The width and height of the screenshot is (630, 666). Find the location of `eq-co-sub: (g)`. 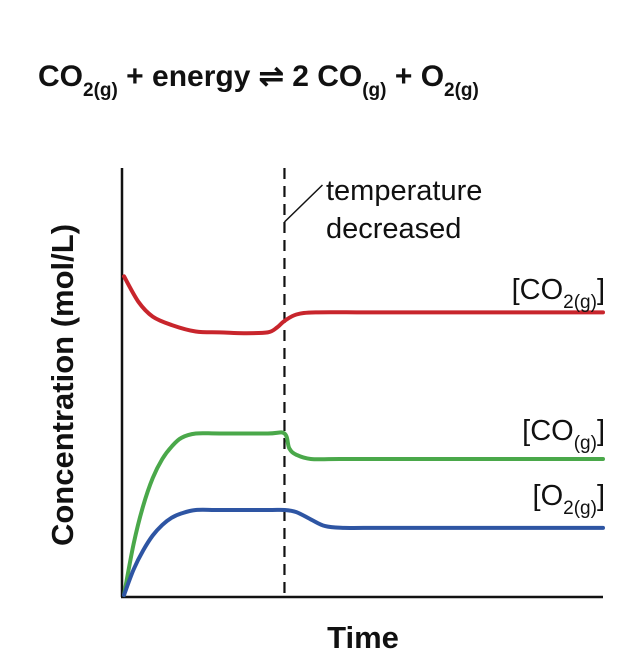

eq-co-sub: (g) is located at coordinates (374, 90).